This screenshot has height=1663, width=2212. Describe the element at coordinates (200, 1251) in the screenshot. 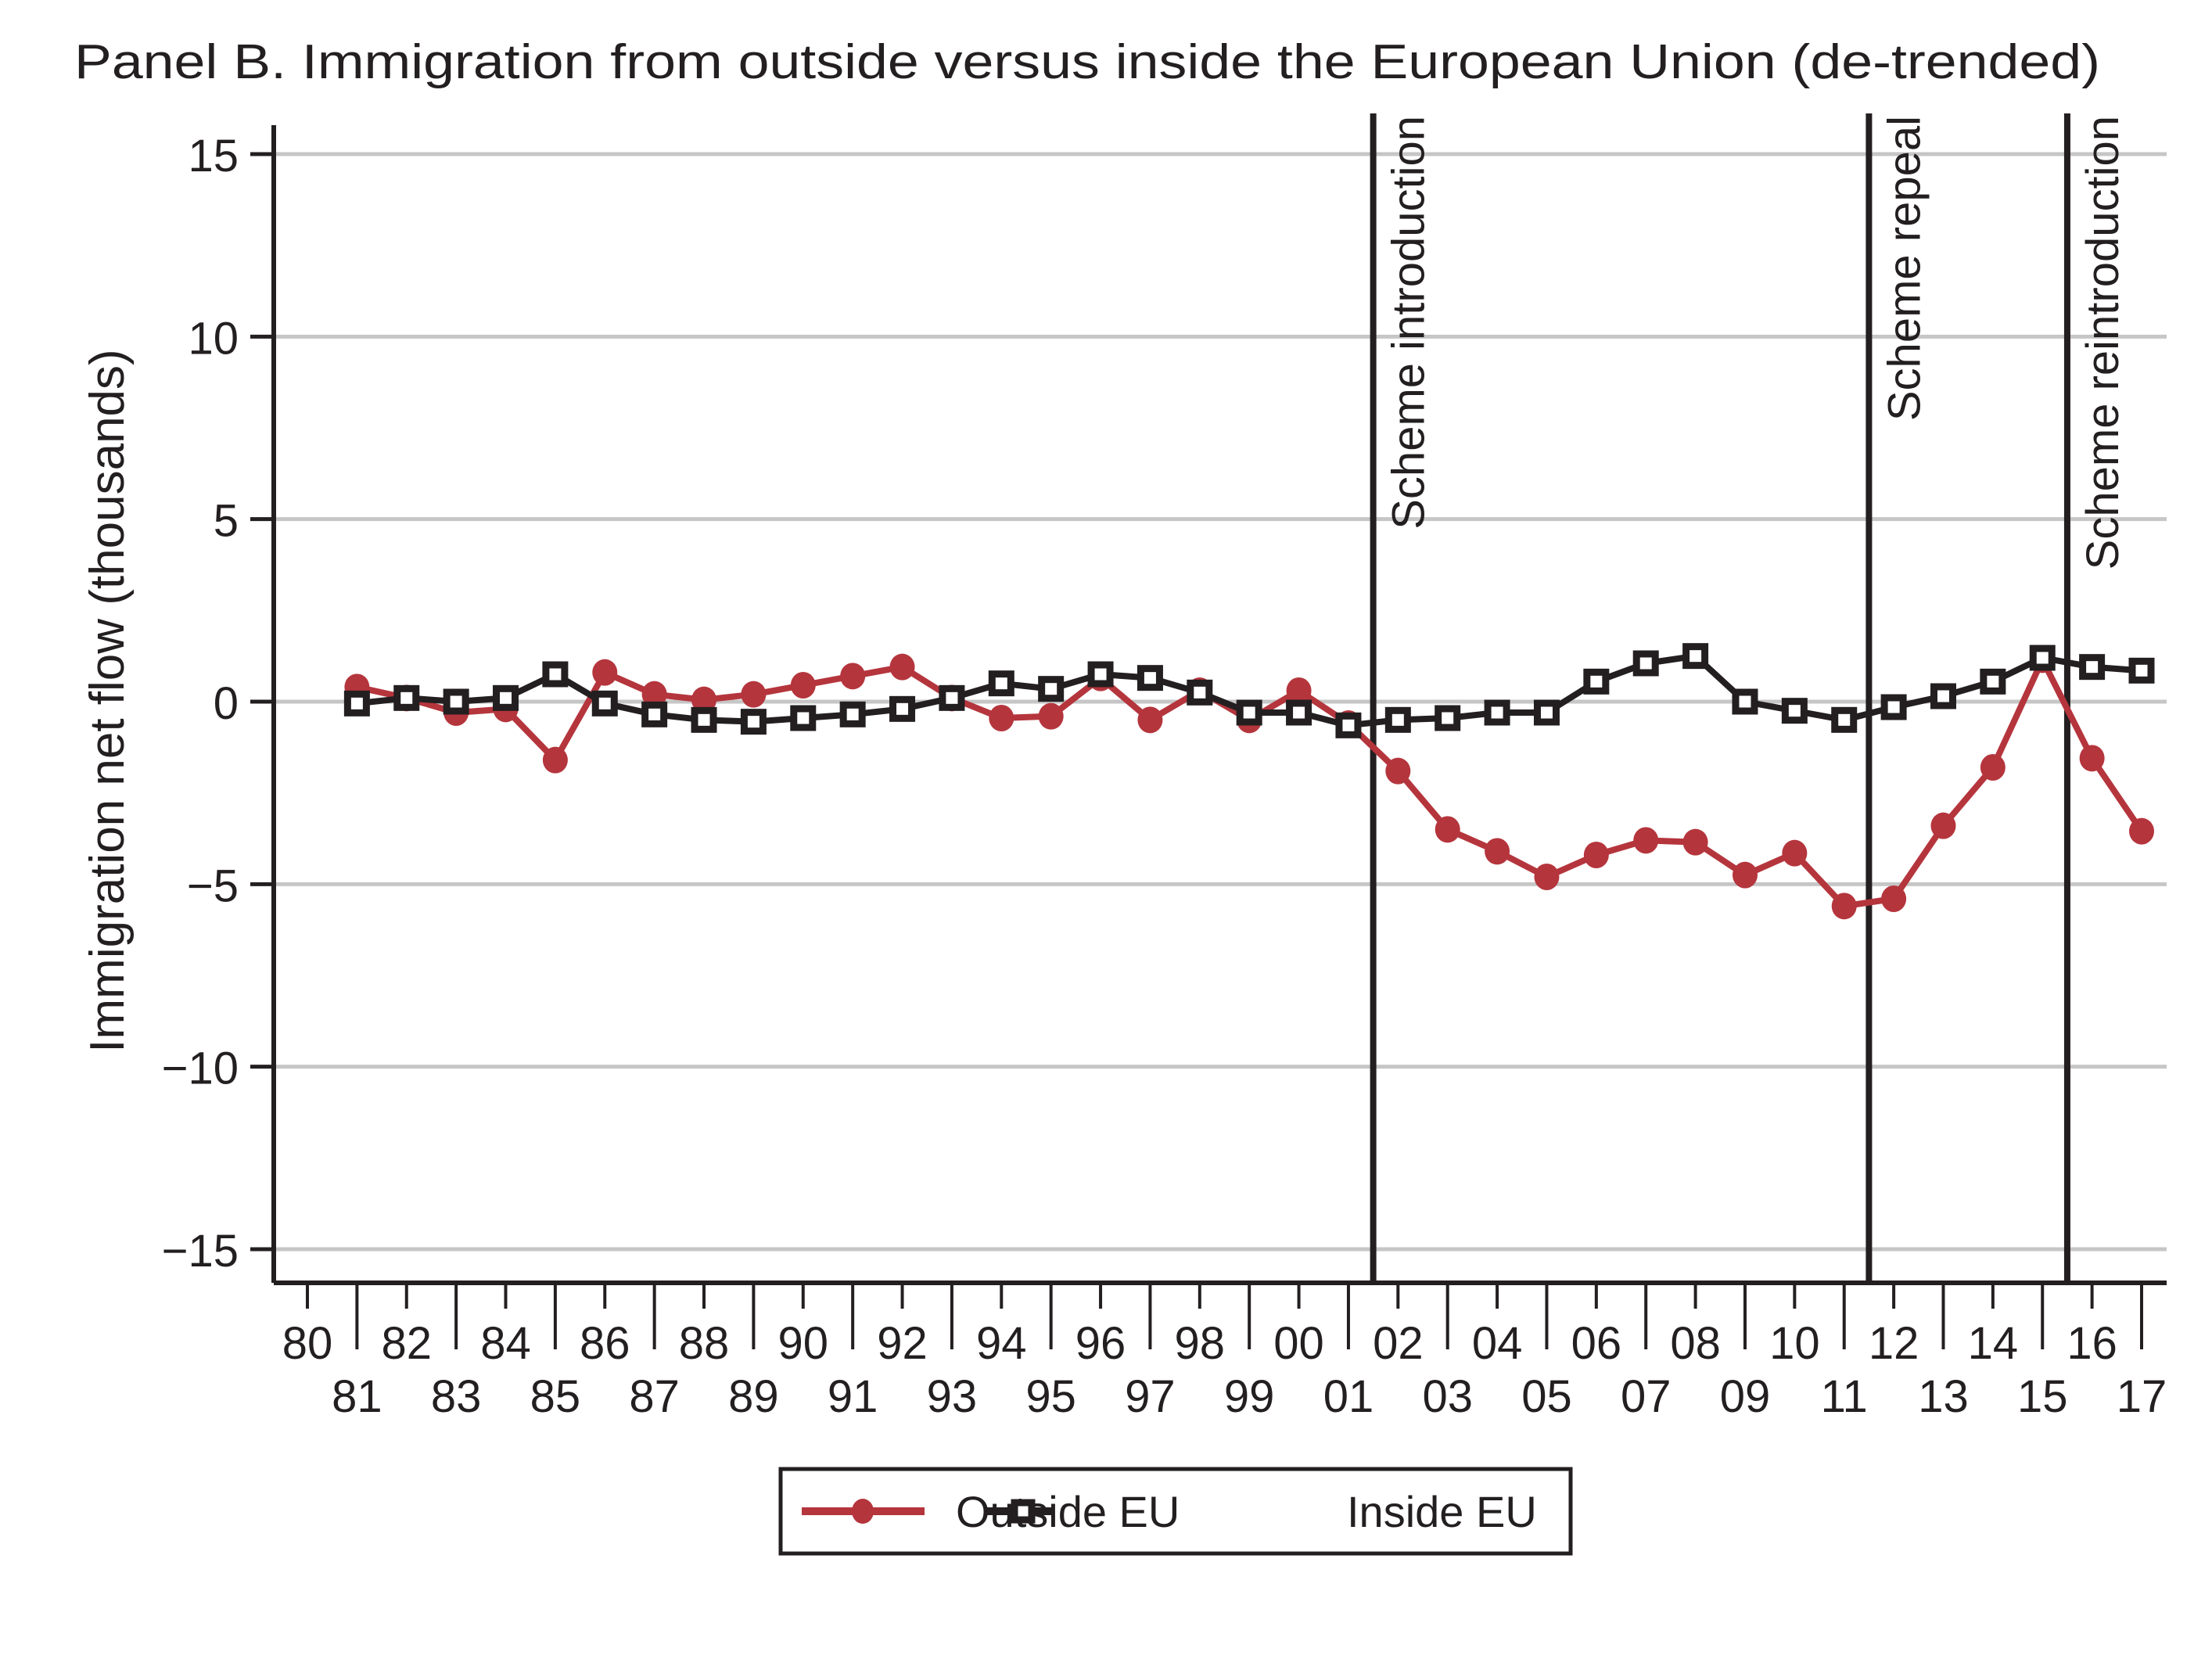

I see `y-tick-label: −15` at that location.